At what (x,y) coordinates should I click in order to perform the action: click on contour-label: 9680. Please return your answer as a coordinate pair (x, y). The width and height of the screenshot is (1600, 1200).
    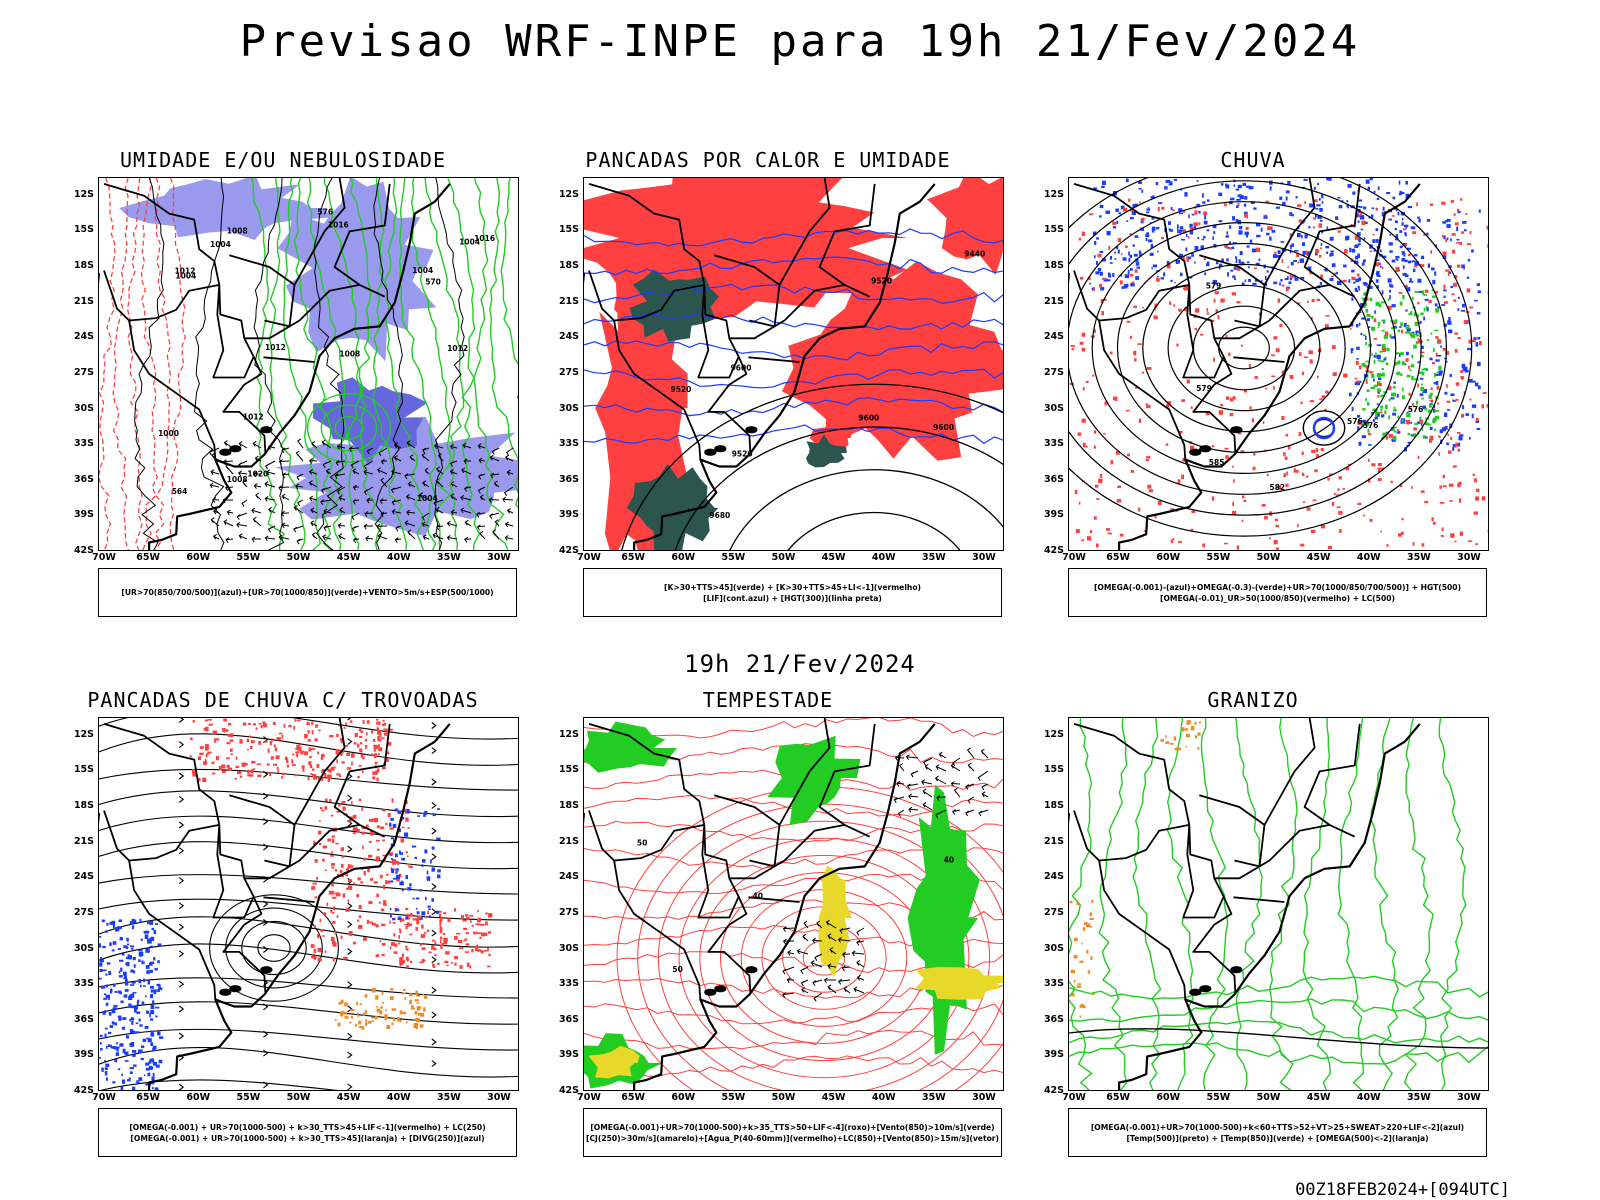
    Looking at the image, I should click on (719, 515).